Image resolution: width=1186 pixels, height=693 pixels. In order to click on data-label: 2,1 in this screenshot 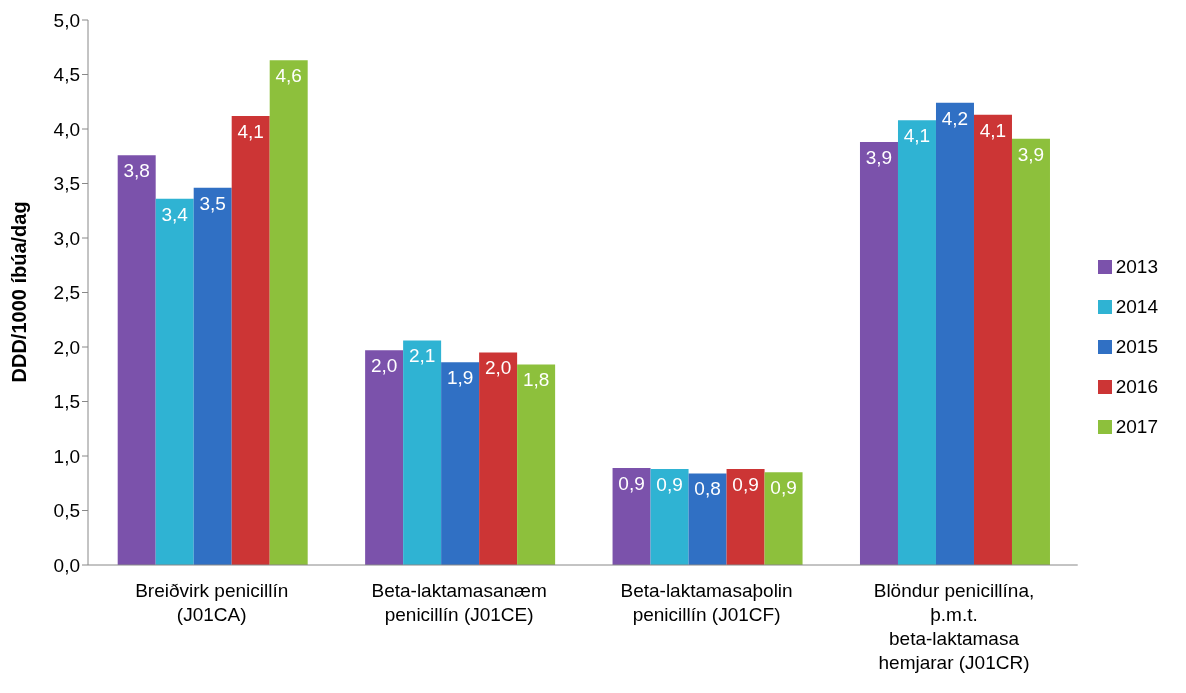, I will do `click(422, 356)`.